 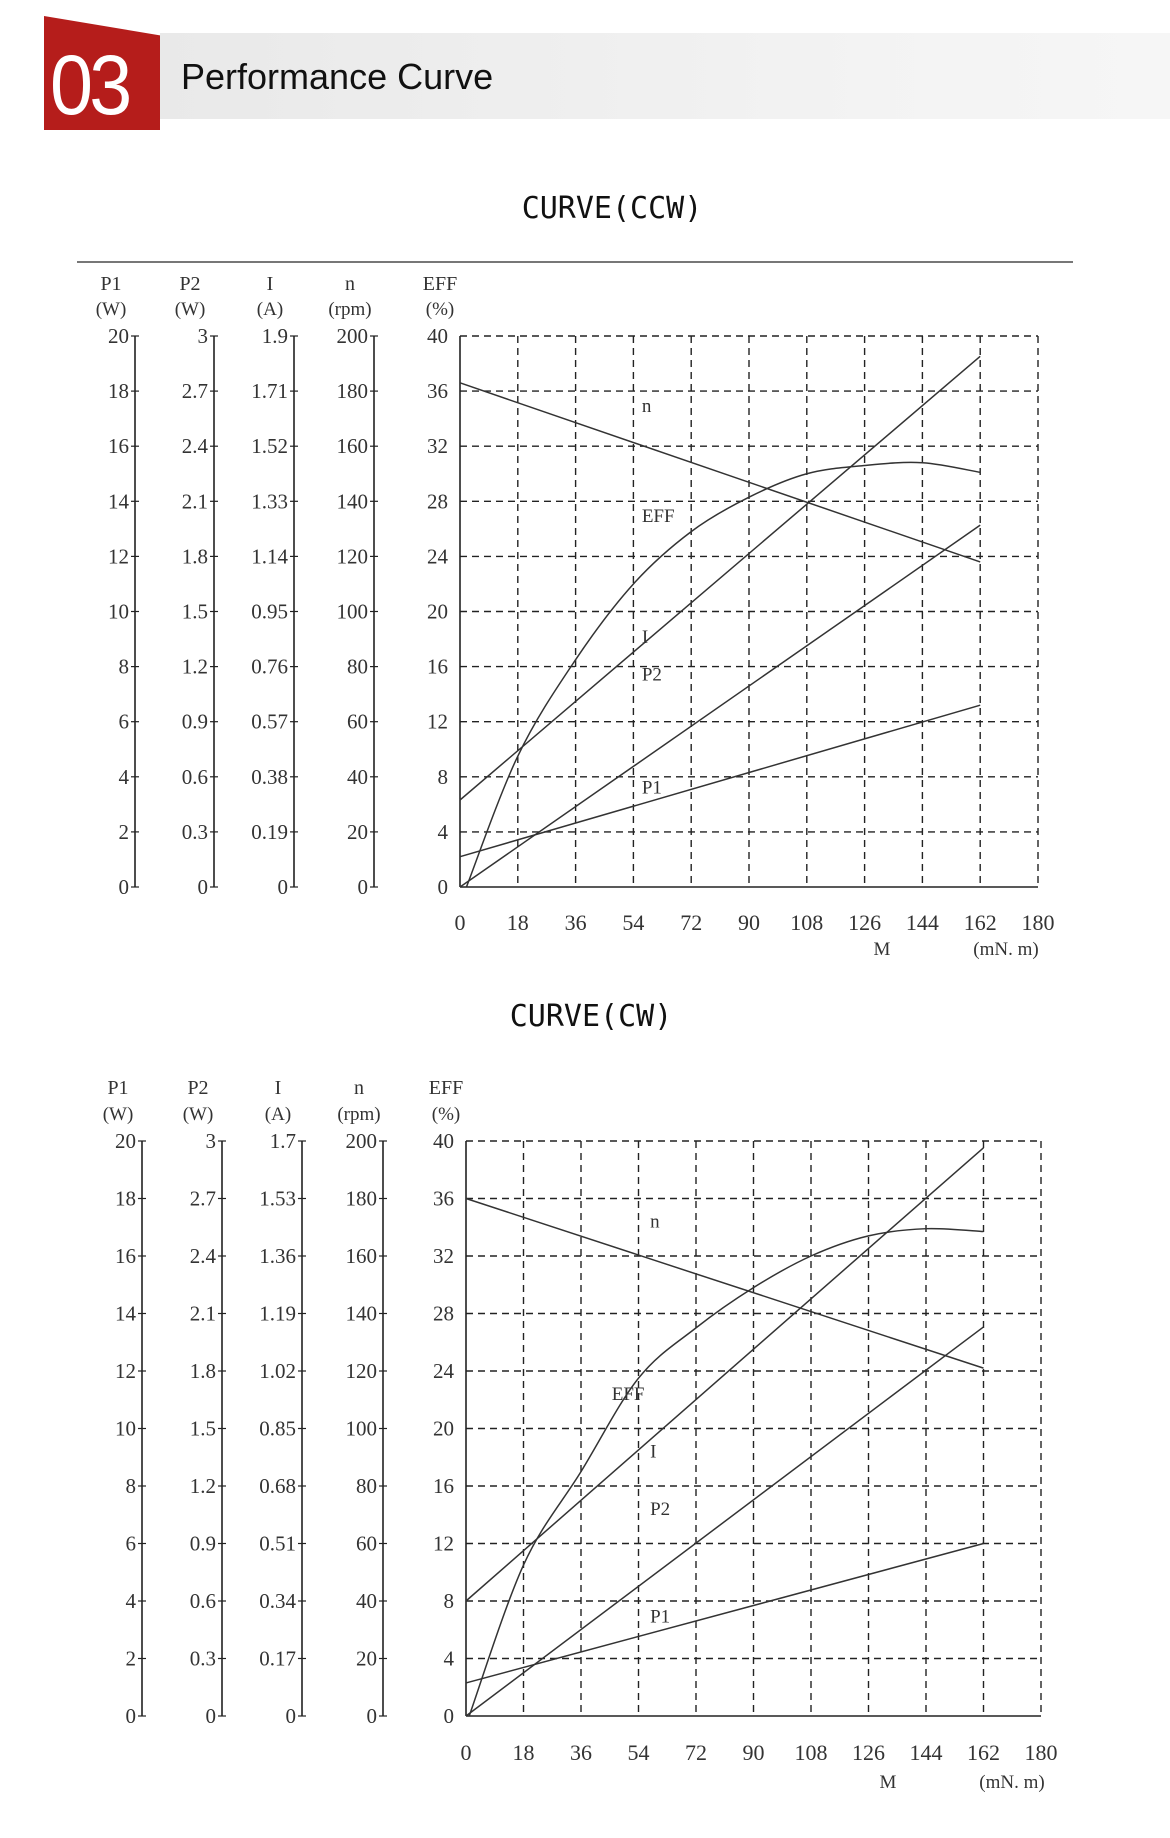 What do you see at coordinates (277, 1486) in the screenshot?
I see `tick-label-i: 0.68` at bounding box center [277, 1486].